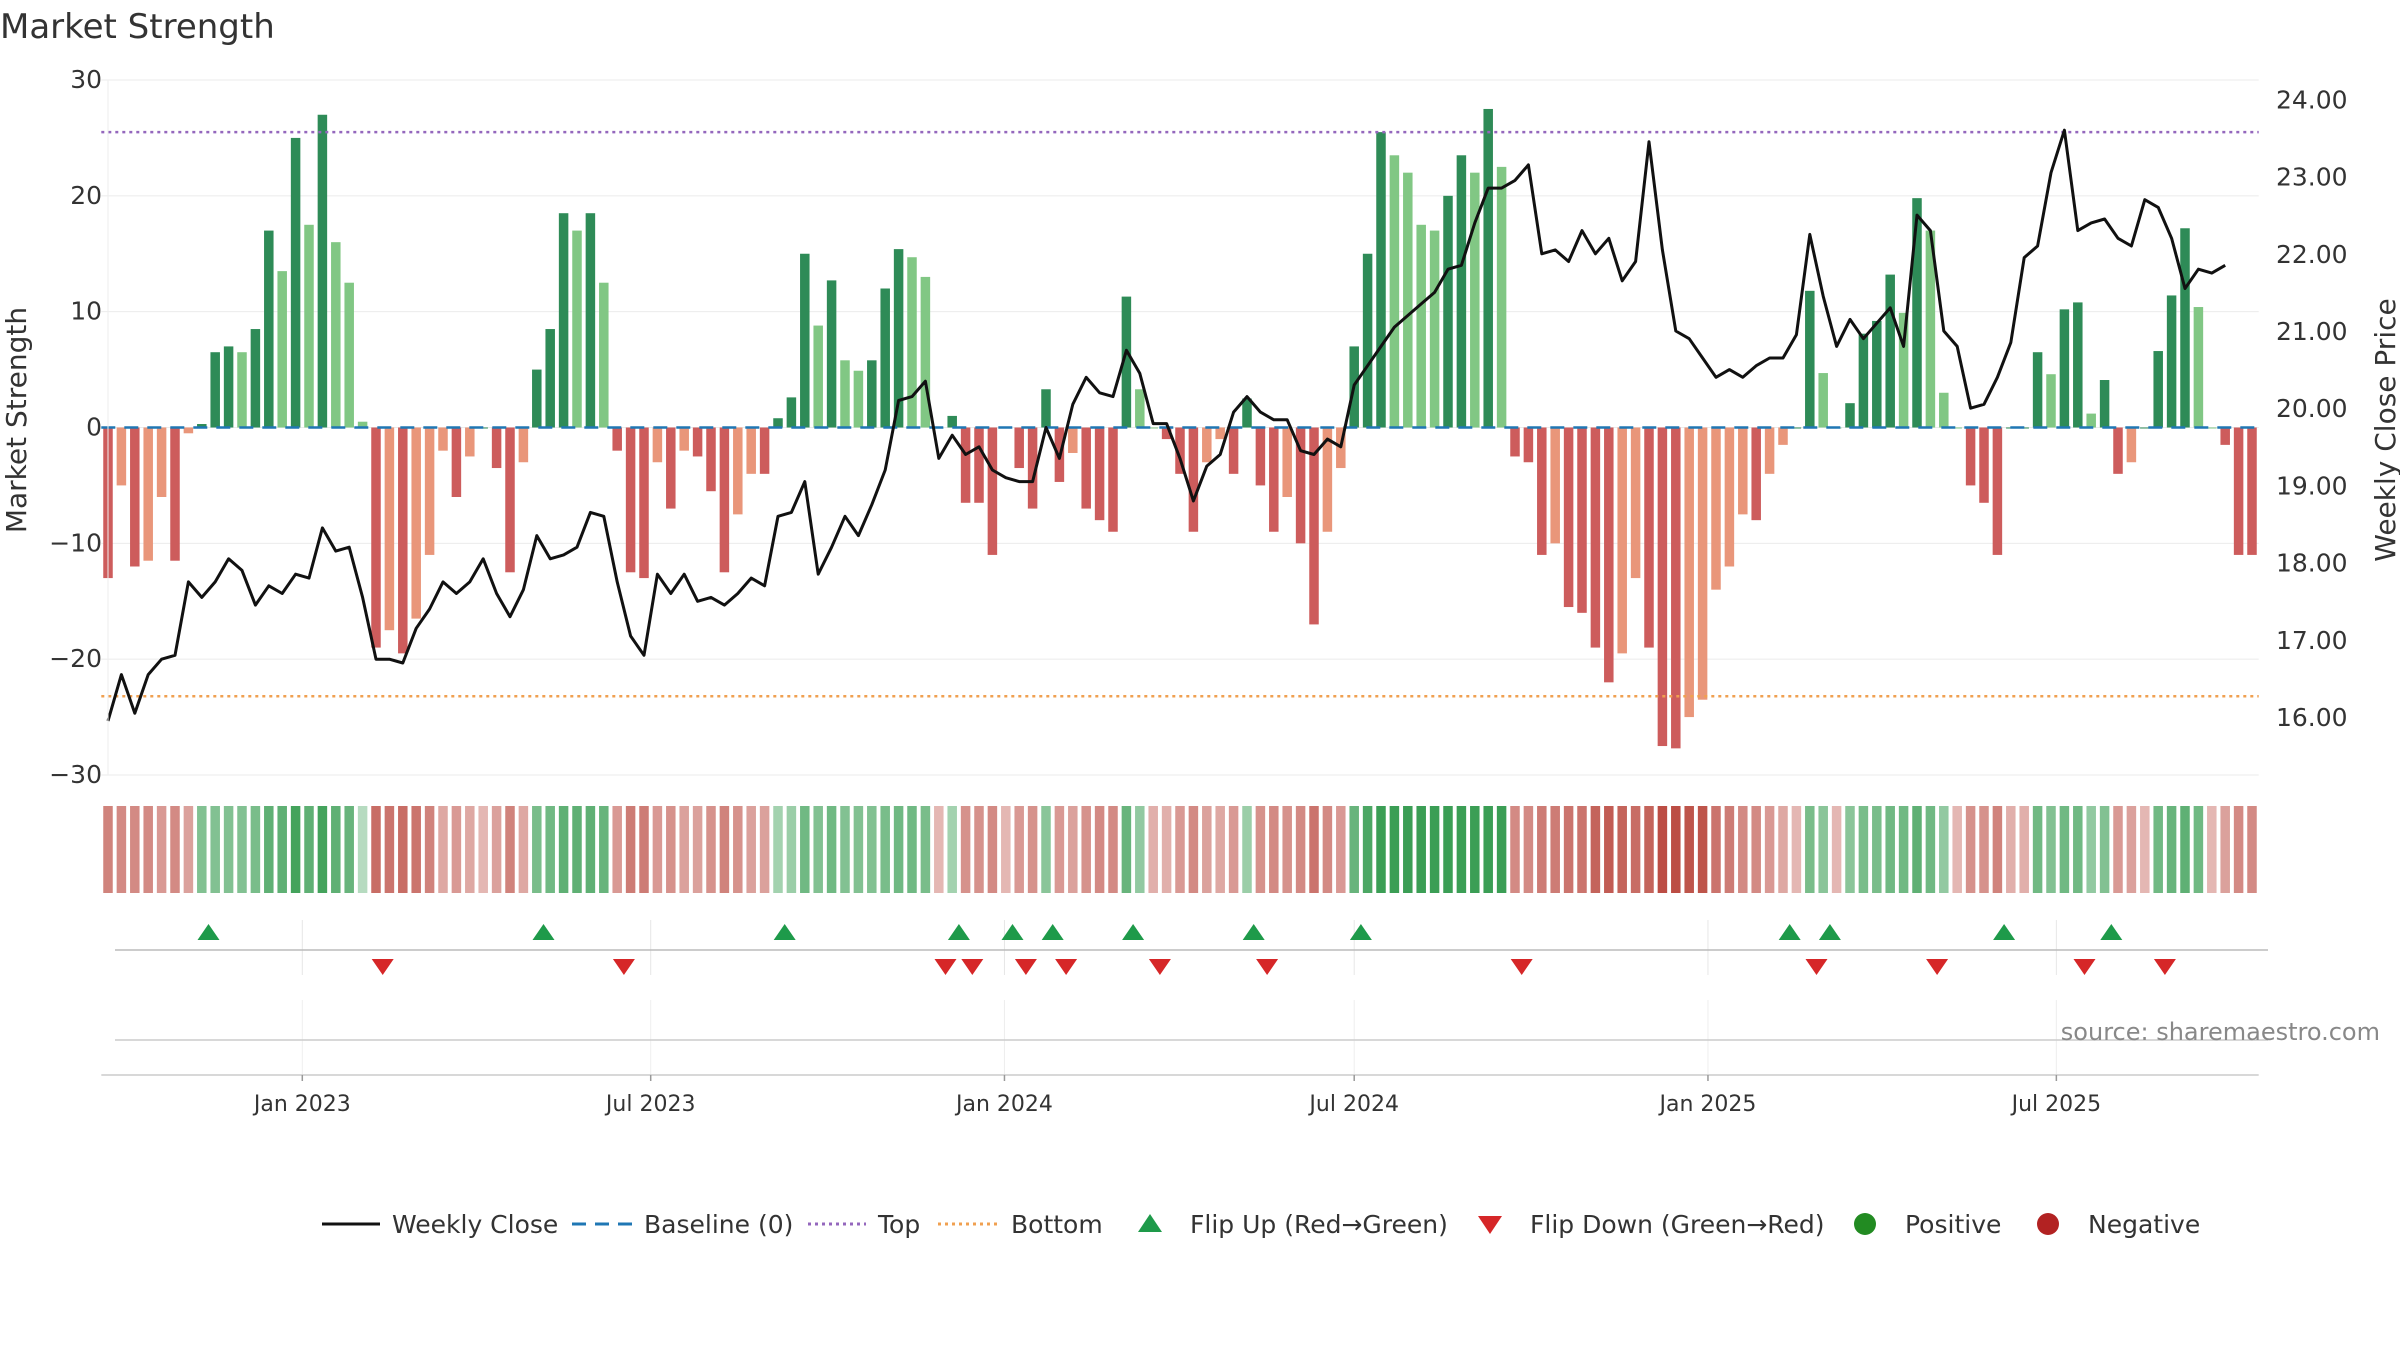 The height and width of the screenshot is (1350, 2400). Describe the element at coordinates (2312, 331) in the screenshot. I see `right-tick-label: 21.00` at that location.